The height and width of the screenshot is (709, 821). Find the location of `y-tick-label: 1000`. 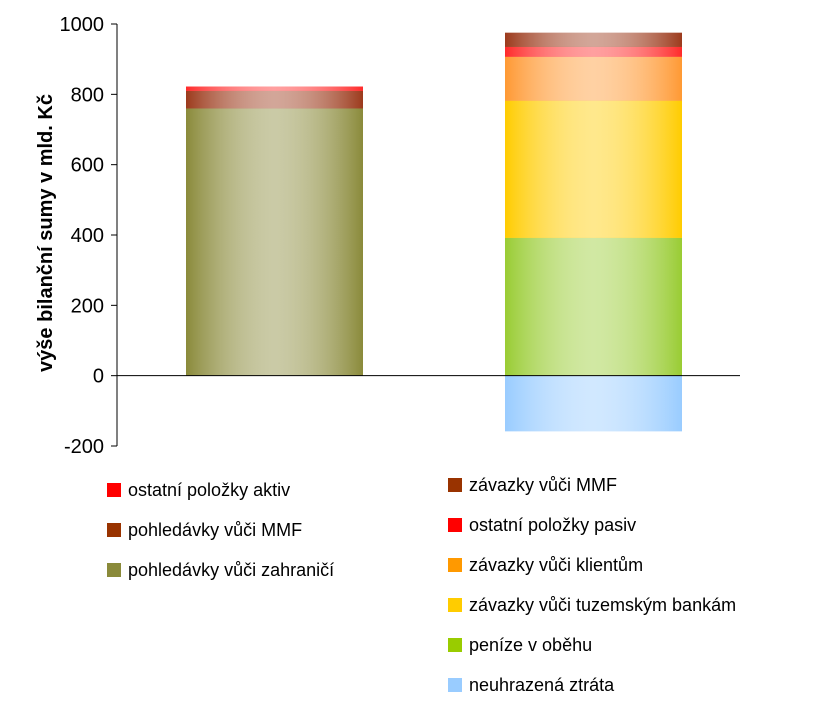

y-tick-label: 1000 is located at coordinates (82, 25).